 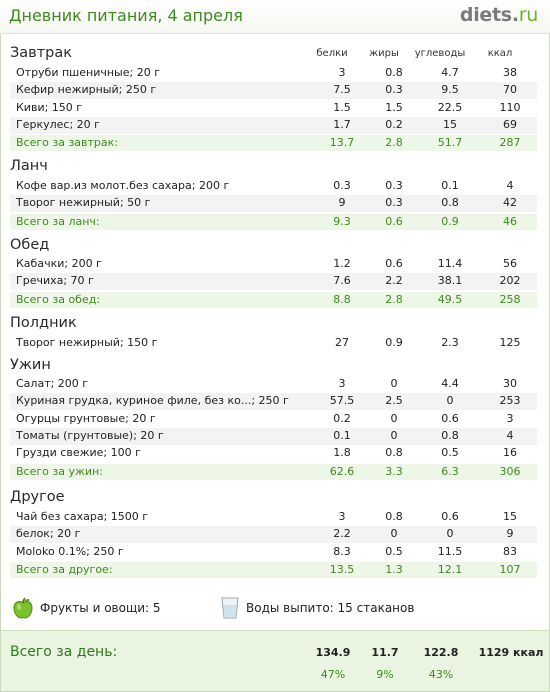 What do you see at coordinates (450, 143) in the screenshot?
I see `meal-total-carbs: 51.7` at bounding box center [450, 143].